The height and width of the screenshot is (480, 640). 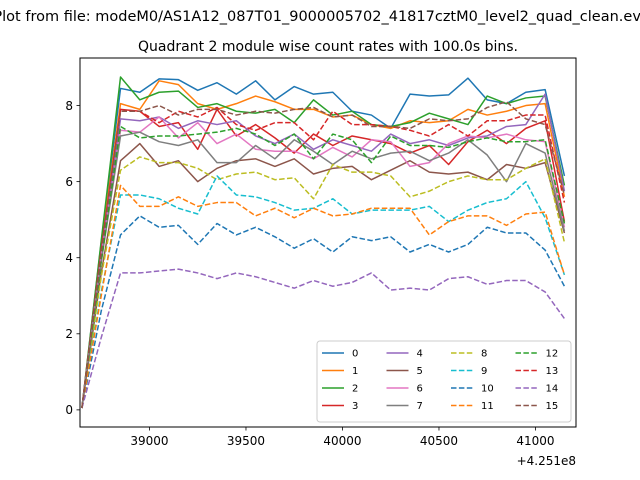 I want to click on legend-label-13: 13, so click(x=552, y=371).